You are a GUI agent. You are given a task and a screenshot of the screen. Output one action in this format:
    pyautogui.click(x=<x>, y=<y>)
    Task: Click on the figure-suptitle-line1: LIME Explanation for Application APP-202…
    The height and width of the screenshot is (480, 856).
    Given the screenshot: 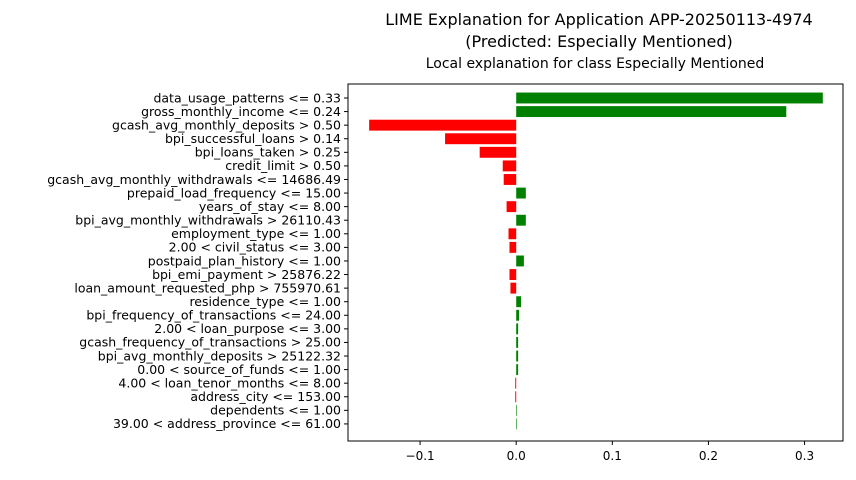 What is the action you would take?
    pyautogui.click(x=598, y=19)
    